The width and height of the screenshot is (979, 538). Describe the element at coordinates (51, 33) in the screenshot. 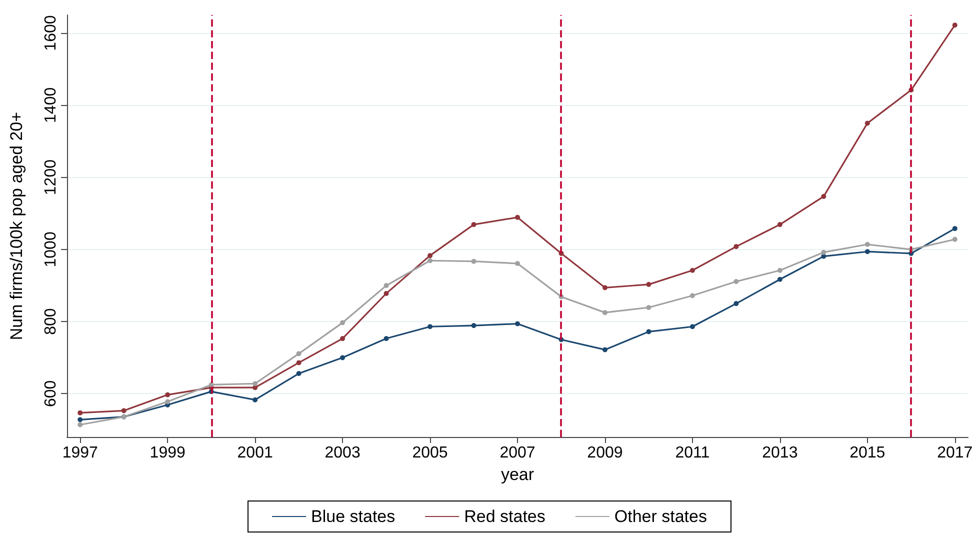

I see `y-tick-label: 1600` at that location.